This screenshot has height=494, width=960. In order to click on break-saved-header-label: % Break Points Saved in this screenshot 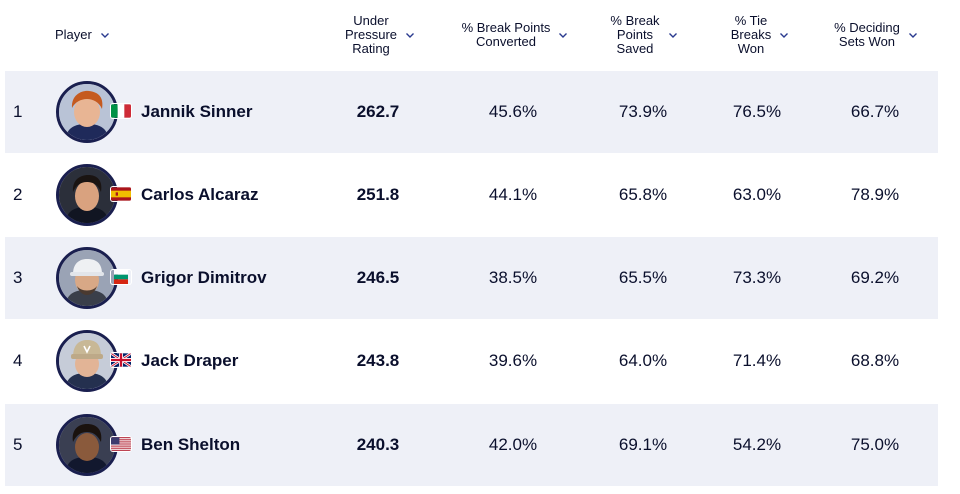, I will do `click(635, 34)`.